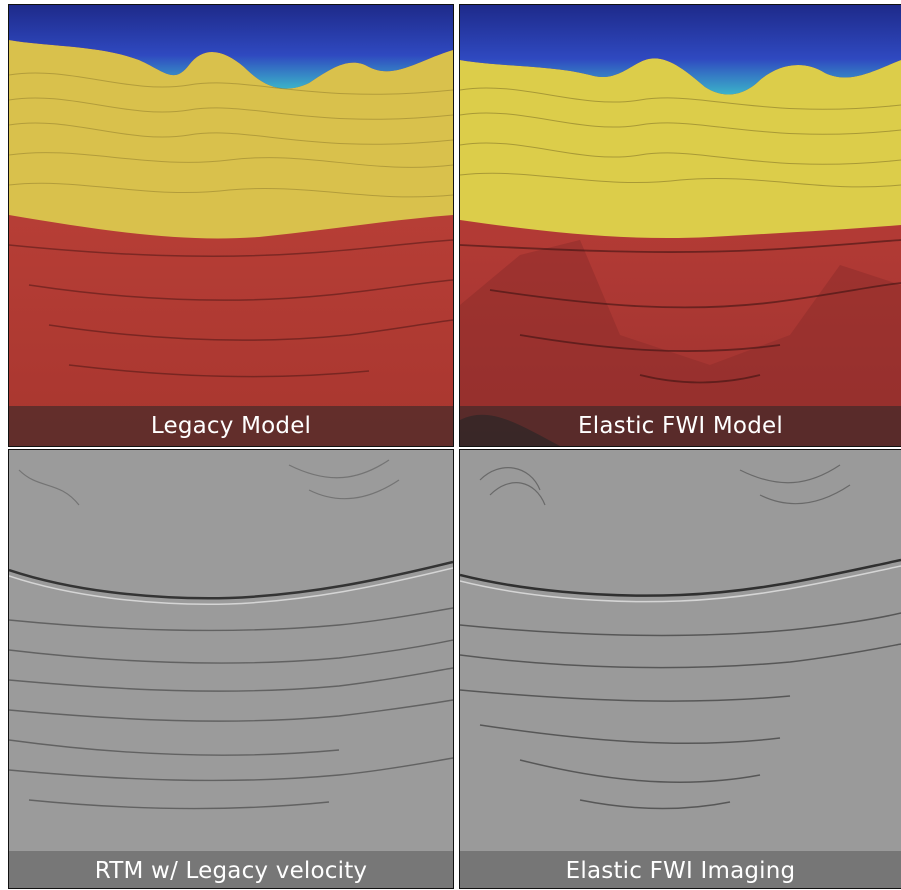  I want to click on elastic-fwi-model-caption-bar: Elastic FWI Model, so click(680, 426).